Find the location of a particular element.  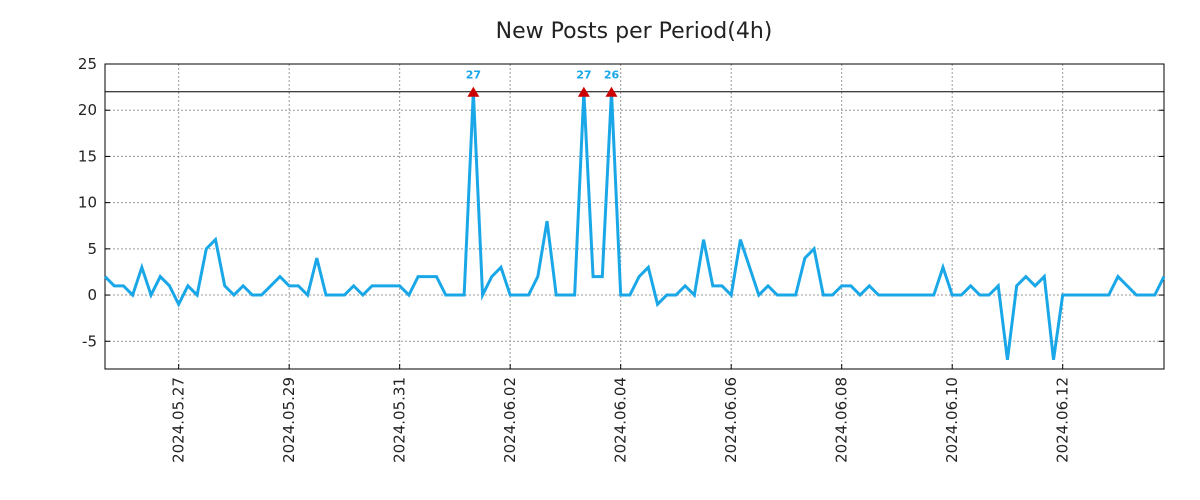

peaks-layer: 27 27 26 is located at coordinates (543, 83).